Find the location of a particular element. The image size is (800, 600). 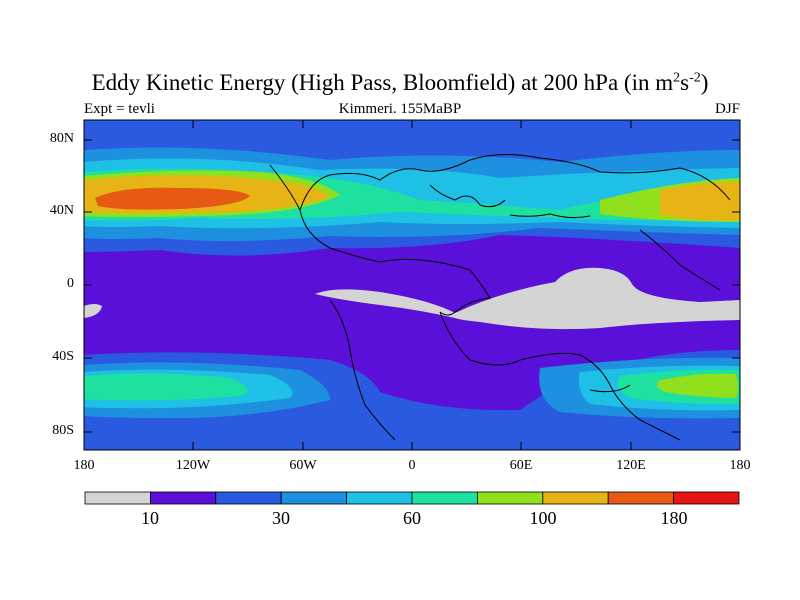

equatorial-low-west is located at coordinates (93, 311).